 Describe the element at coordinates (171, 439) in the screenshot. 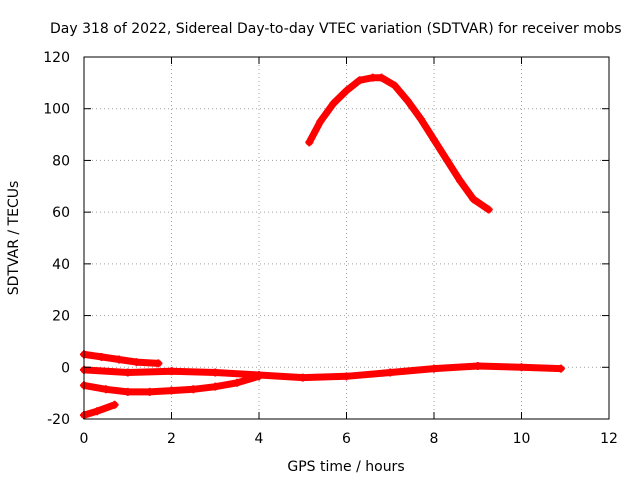

I see `x-tick-label: 2` at that location.